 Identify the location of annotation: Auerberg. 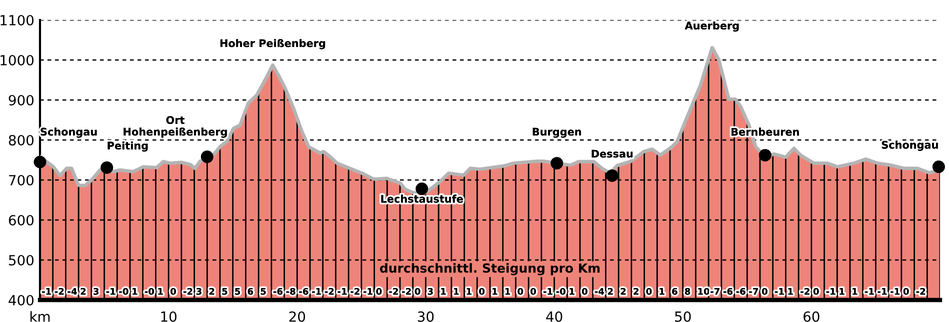
(711, 26).